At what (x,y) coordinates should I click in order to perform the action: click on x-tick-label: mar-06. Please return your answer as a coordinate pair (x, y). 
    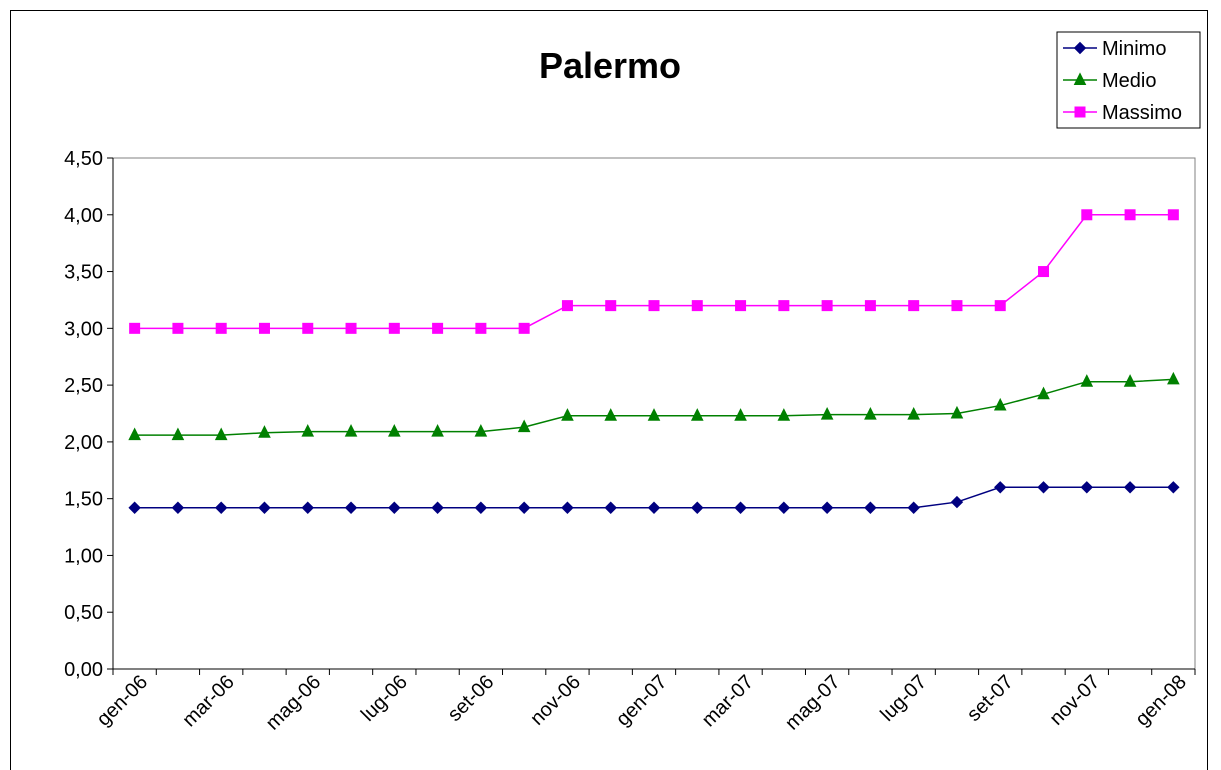
    Looking at the image, I should click on (208, 701).